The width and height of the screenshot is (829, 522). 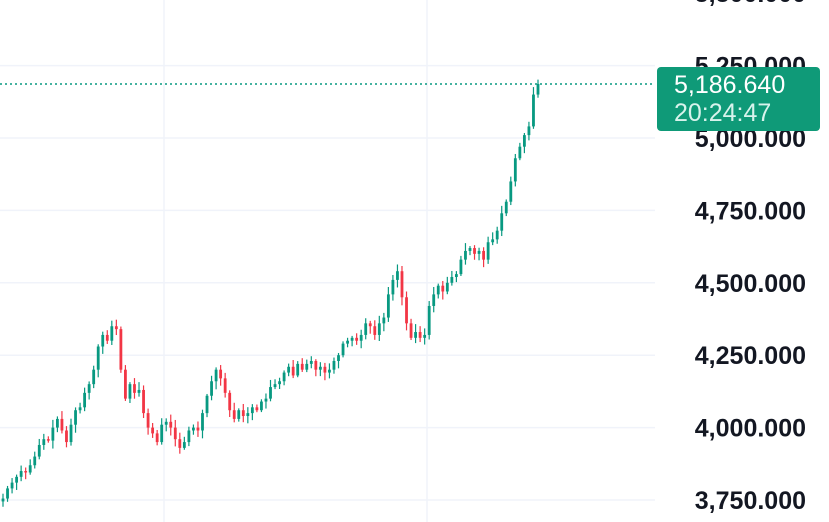 I want to click on y-tick-label: 5,500.000, so click(x=750, y=4).